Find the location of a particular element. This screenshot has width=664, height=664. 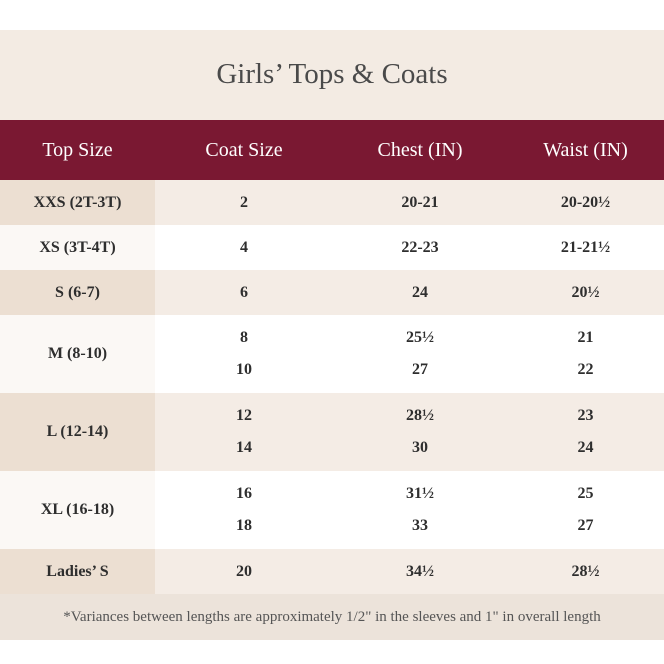

value-cell: 23 24 is located at coordinates (585, 432).